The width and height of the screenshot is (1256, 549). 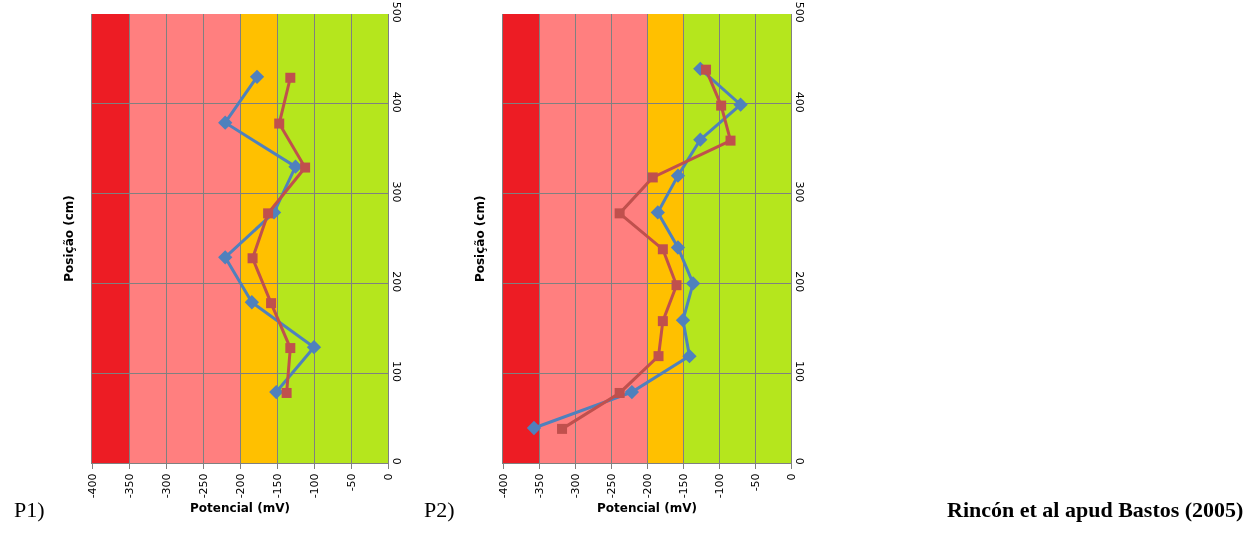 What do you see at coordinates (1095, 509) in the screenshot?
I see `text: Rincón et al apud Bastos (2005)` at bounding box center [1095, 509].